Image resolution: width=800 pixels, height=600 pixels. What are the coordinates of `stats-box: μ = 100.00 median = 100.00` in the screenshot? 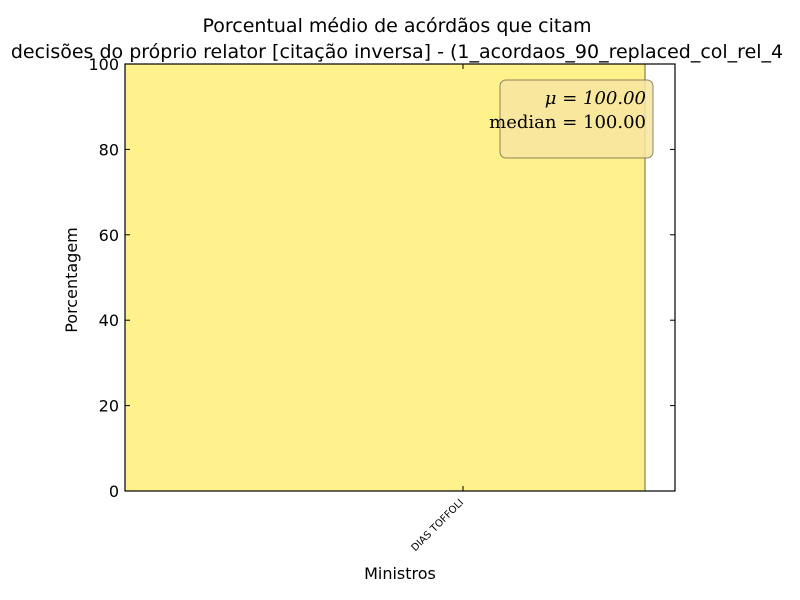 It's located at (571, 119).